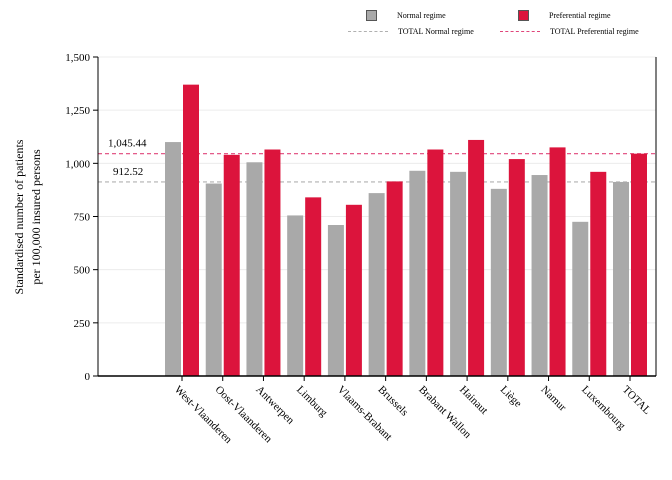 The height and width of the screenshot is (480, 672). I want to click on reference-label-total-preferential: 1,045.44, so click(127, 144).